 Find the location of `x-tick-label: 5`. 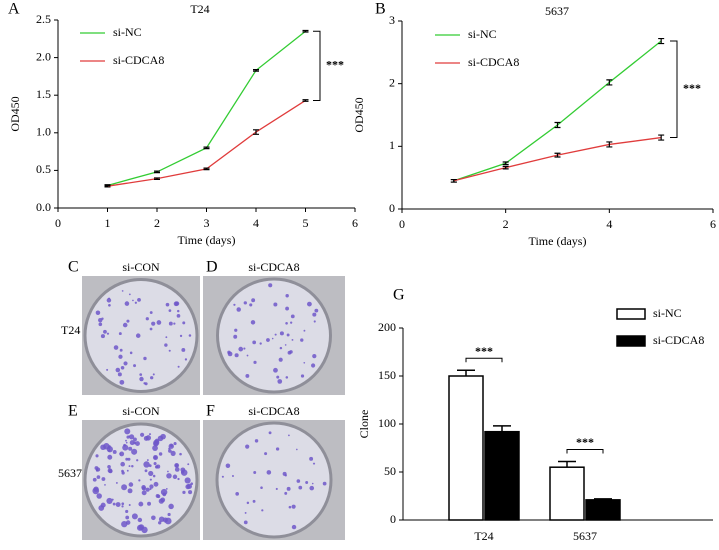

x-tick-label: 5 is located at coordinates (306, 223).